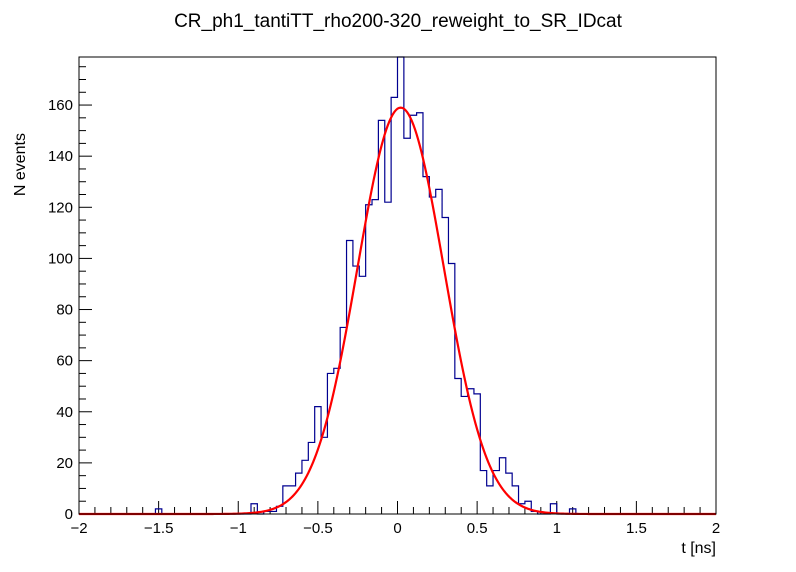  I want to click on y-tick-label: 160, so click(60, 105).